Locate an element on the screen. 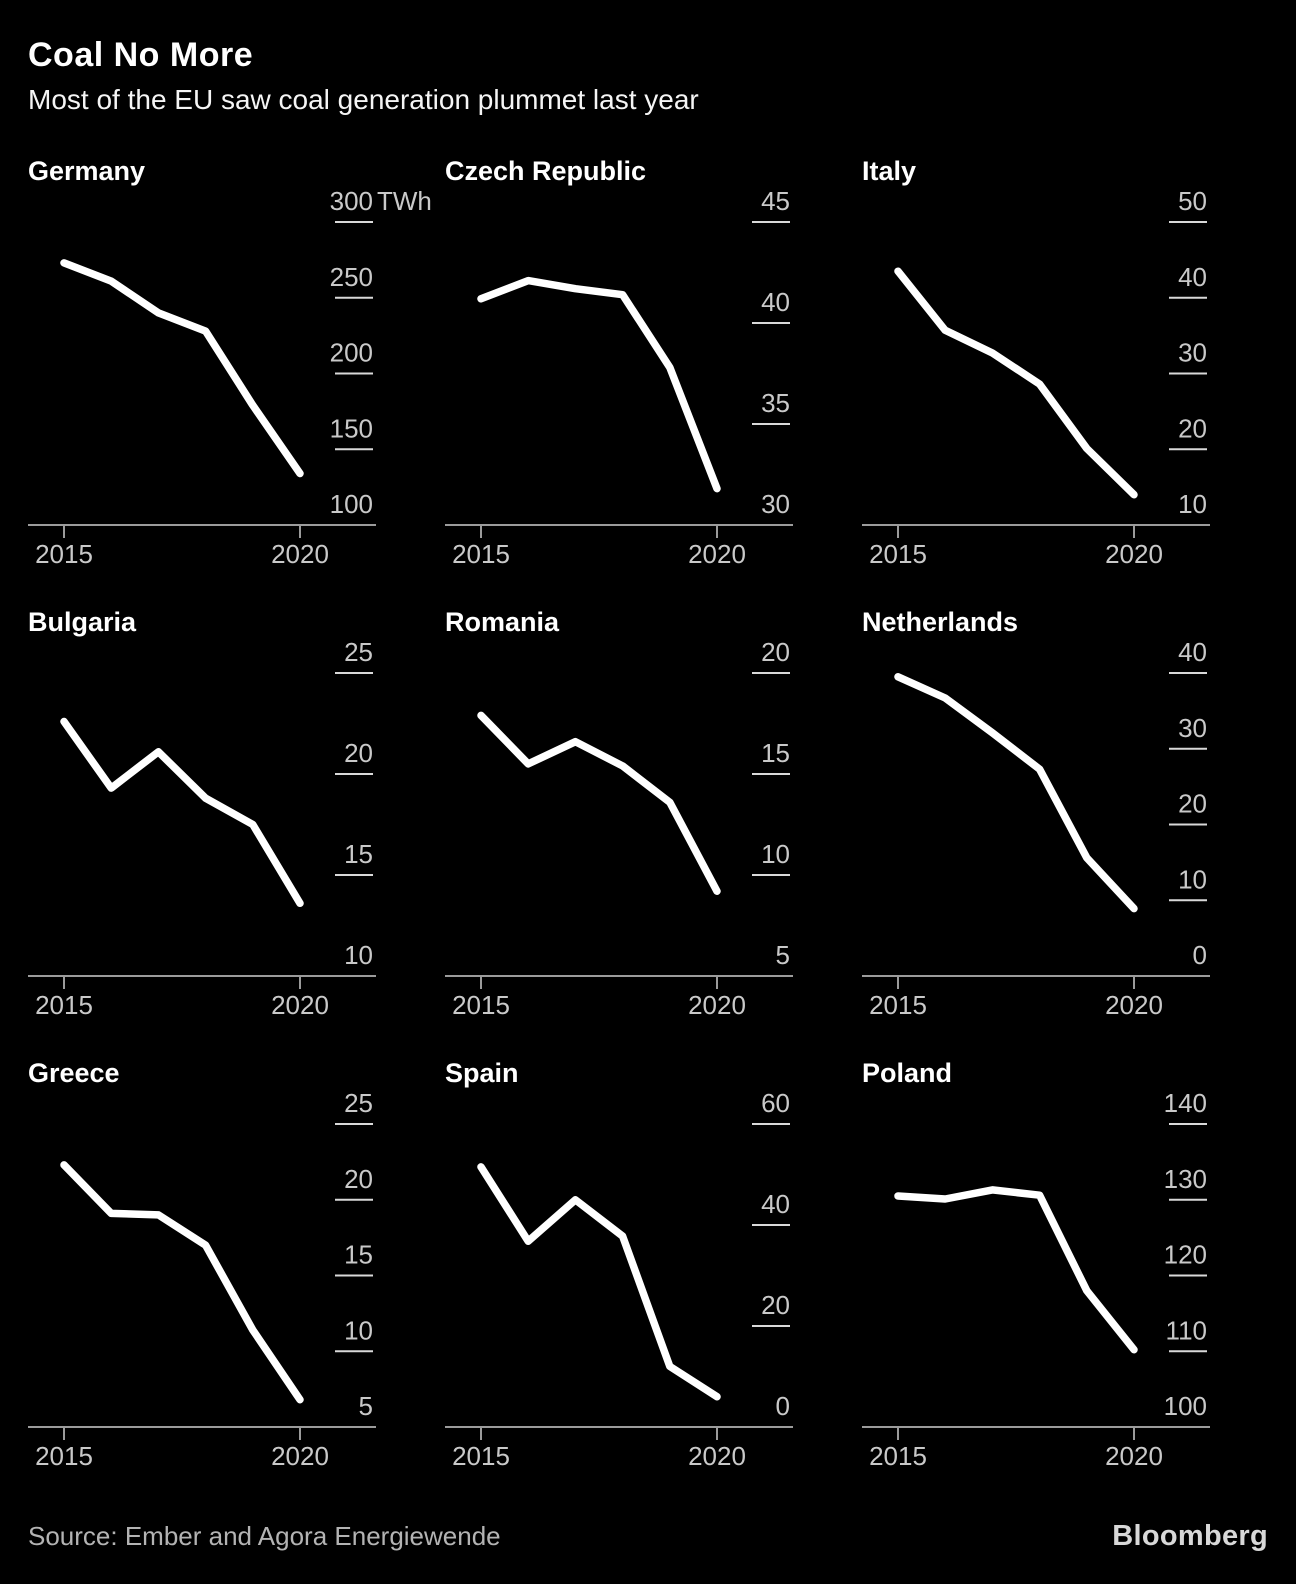 Image resolution: width=1296 pixels, height=1584 pixels. y-axis-unit-label: TWh is located at coordinates (404, 201).